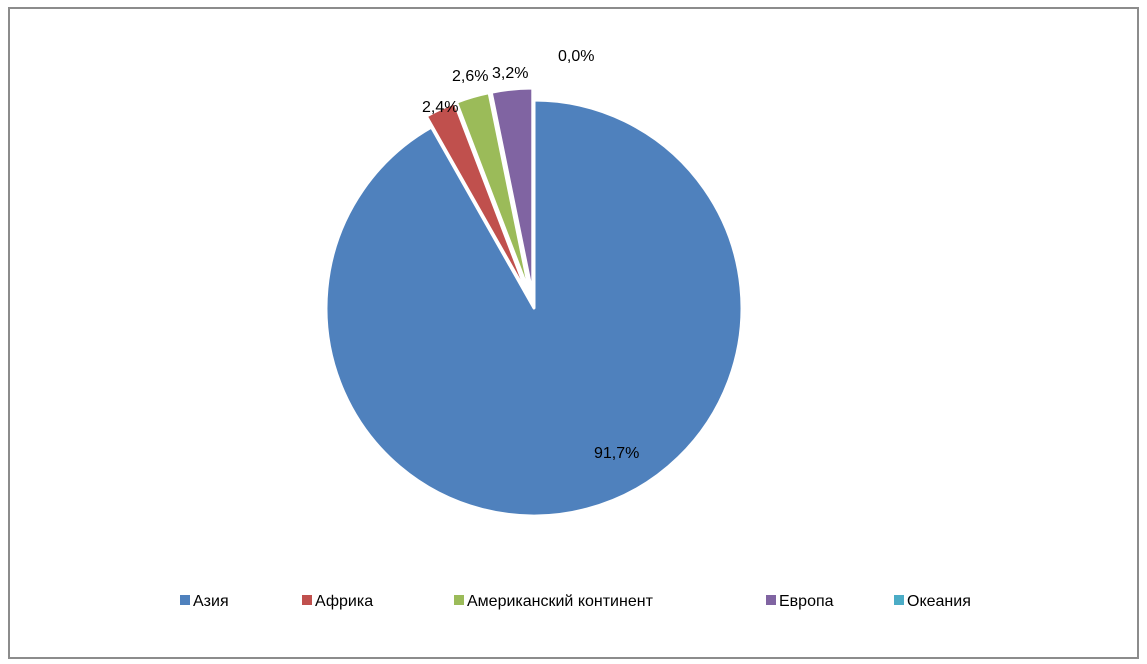 This screenshot has height=664, width=1147. What do you see at coordinates (470, 76) in the screenshot?
I see `data-label-3: 2,6%` at bounding box center [470, 76].